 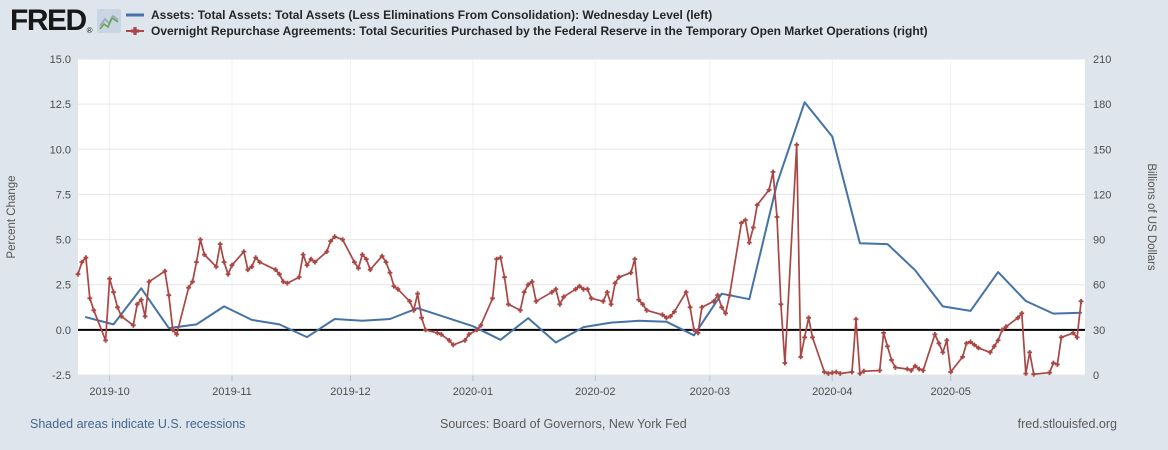 What do you see at coordinates (1102, 105) in the screenshot?
I see `right-axis-tick-label: 180` at bounding box center [1102, 105].